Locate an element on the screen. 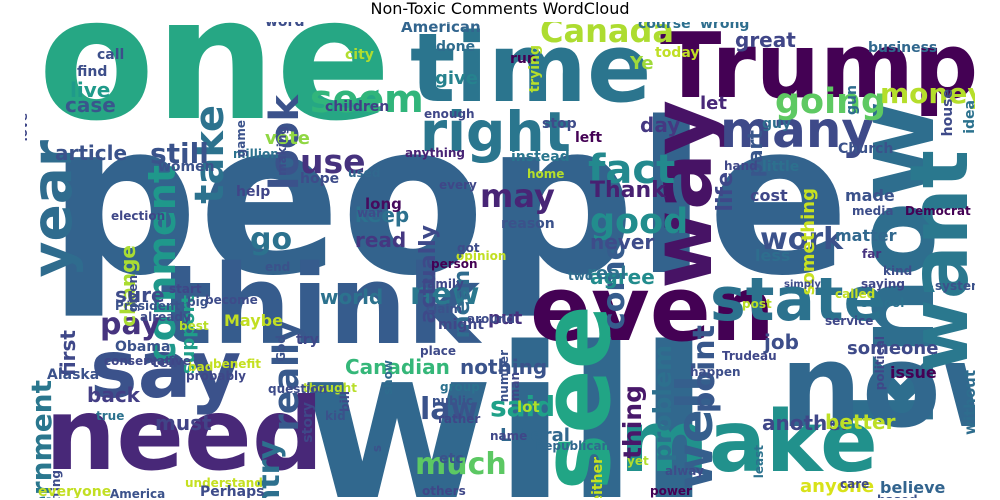 The width and height of the screenshot is (1000, 500). word-day: day is located at coordinates (660, 125).